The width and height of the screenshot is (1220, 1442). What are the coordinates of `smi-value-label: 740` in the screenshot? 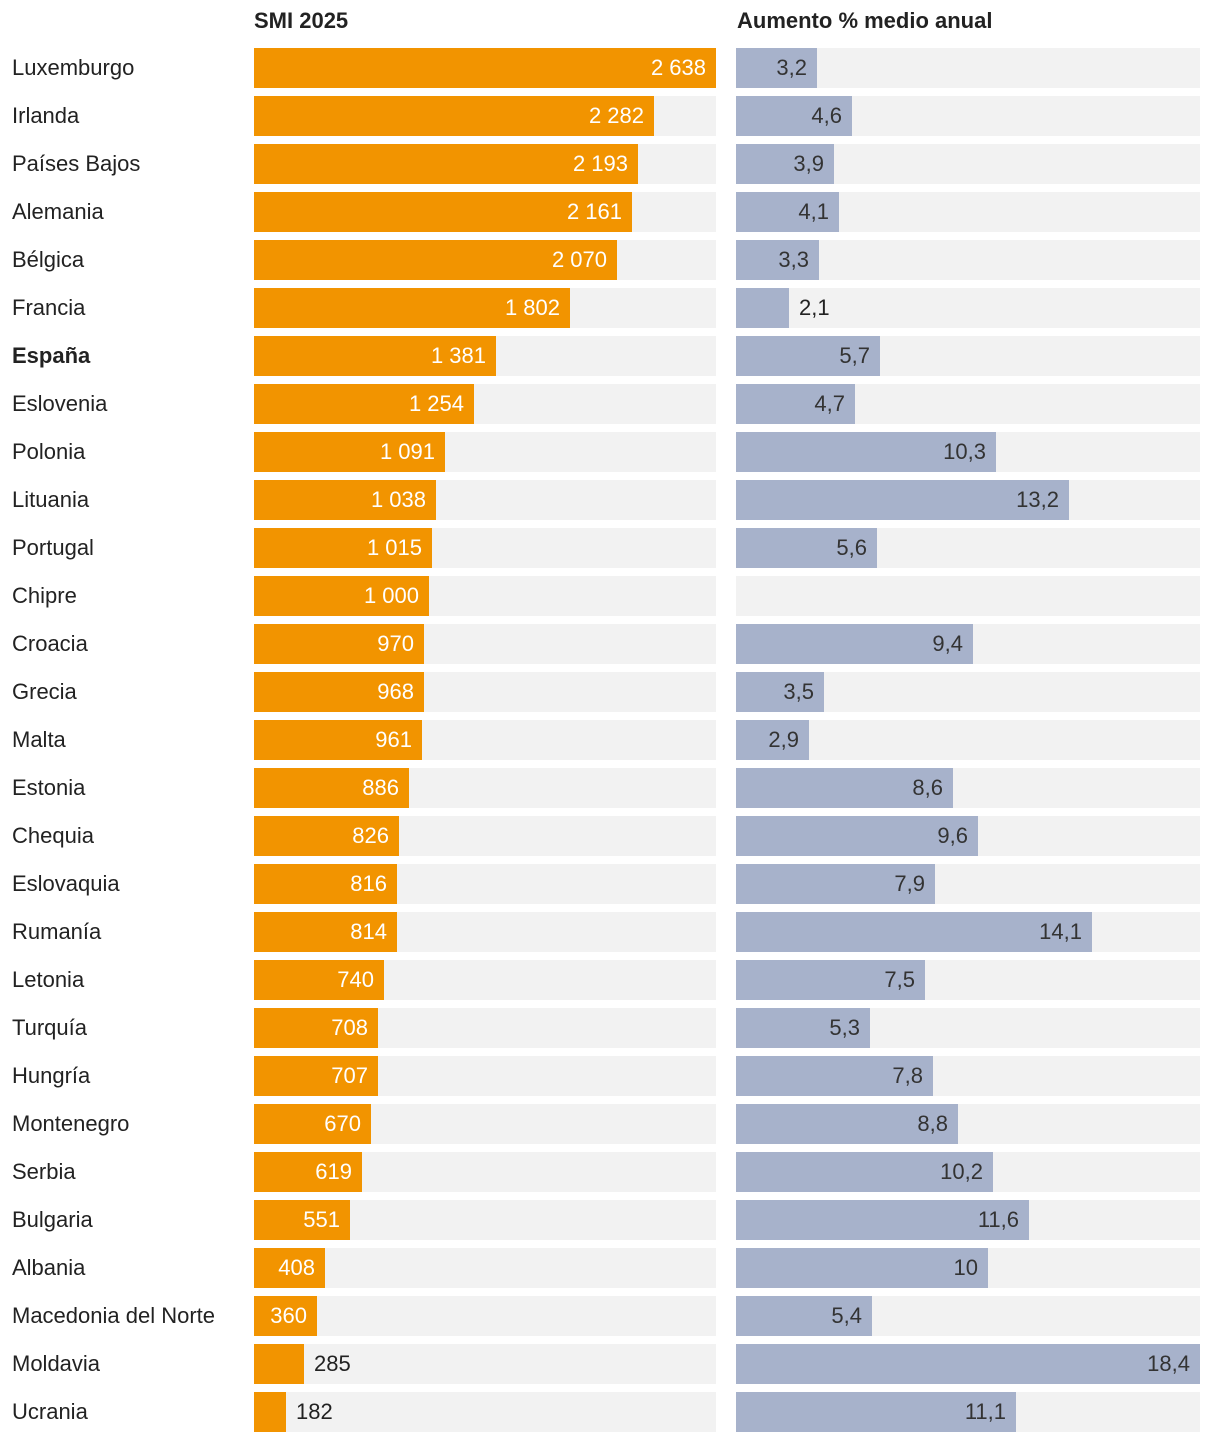 It's located at (355, 979).